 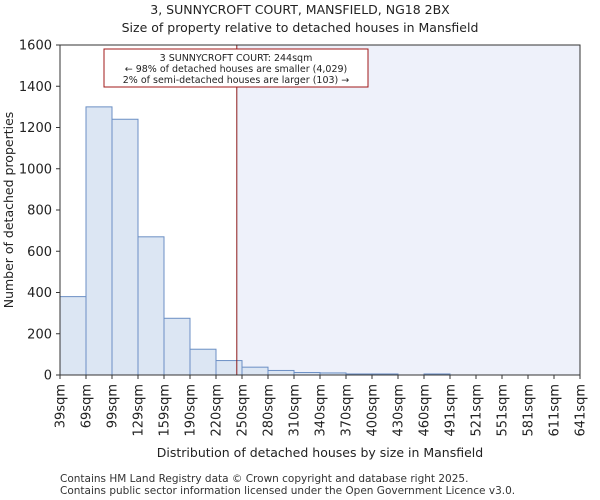 I want to click on x-tick-label-129sqm: 129sqm, so click(x=139, y=410).